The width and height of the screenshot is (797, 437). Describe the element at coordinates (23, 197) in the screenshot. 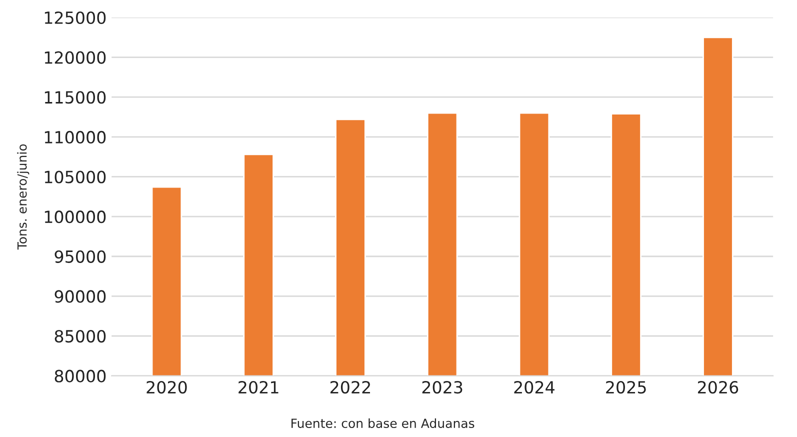

I see `y-axis-title: Tons. enero/junio` at that location.